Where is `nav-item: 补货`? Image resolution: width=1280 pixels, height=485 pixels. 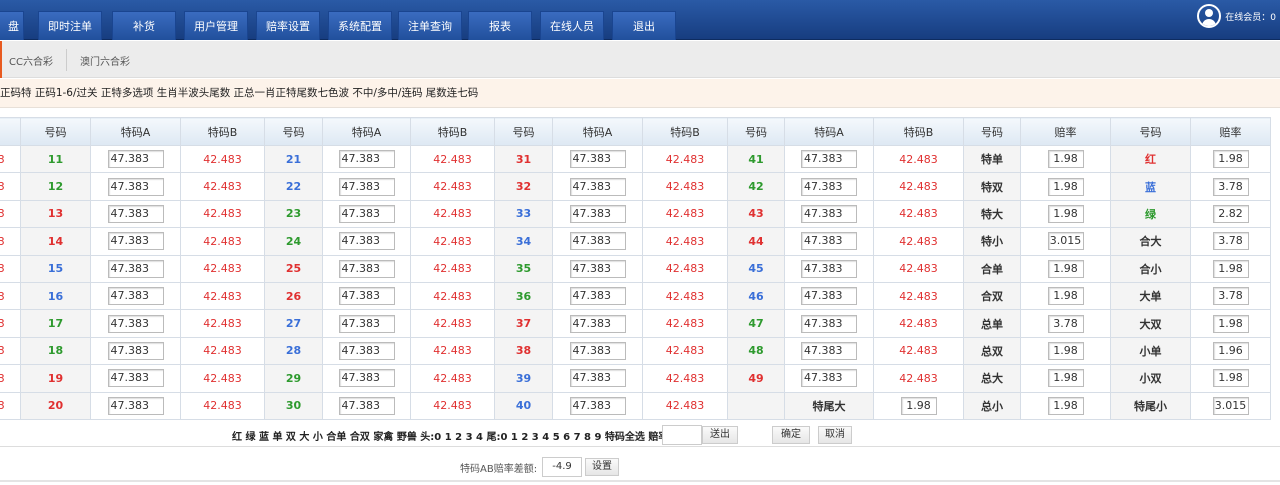 nav-item: 补货 is located at coordinates (144, 25).